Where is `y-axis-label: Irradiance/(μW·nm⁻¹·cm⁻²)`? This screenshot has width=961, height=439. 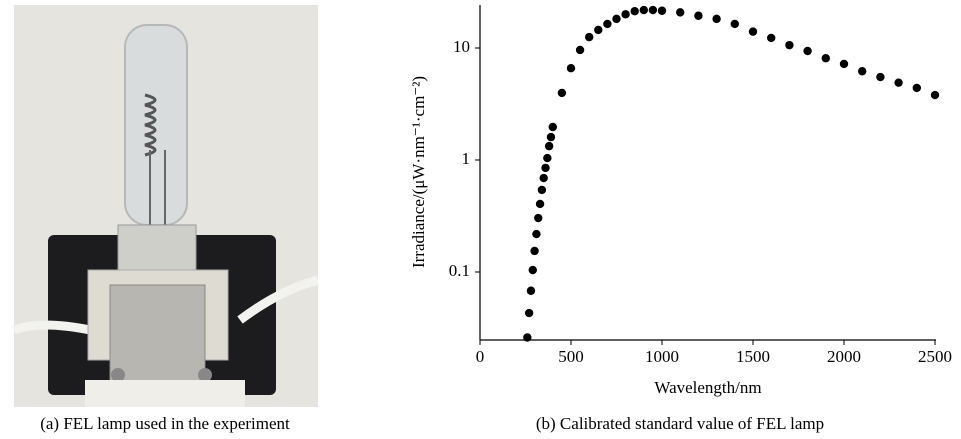
y-axis-label: Irradiance/(μW·nm⁻¹·cm⁻²) is located at coordinates (418, 172).